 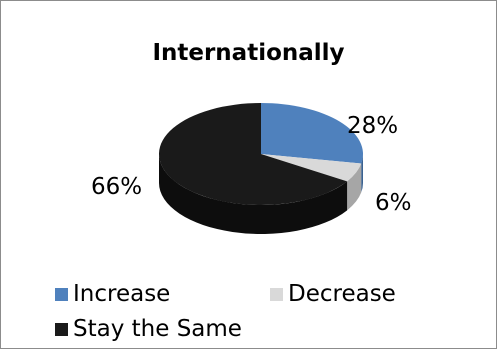 I want to click on pie-sides, so click(x=261, y=194).